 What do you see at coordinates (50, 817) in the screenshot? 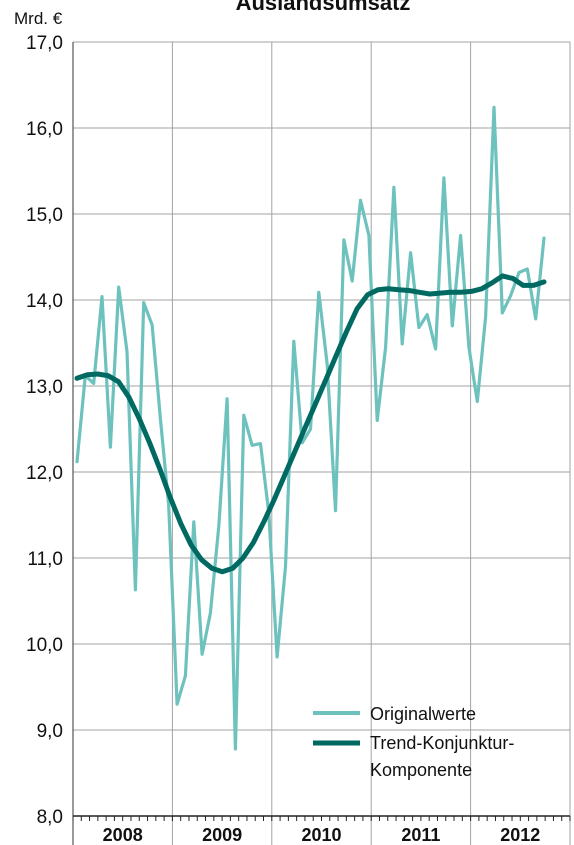
I see `y-tick-label: 8,0` at bounding box center [50, 817].